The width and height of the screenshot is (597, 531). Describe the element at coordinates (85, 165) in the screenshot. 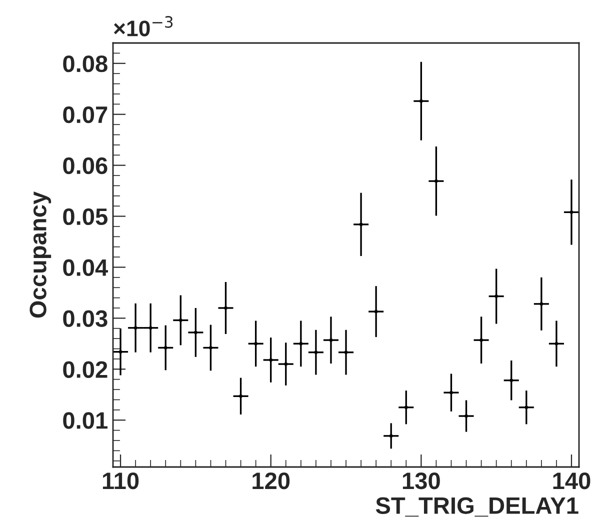

I see `y-tick-label: 0.06` at that location.